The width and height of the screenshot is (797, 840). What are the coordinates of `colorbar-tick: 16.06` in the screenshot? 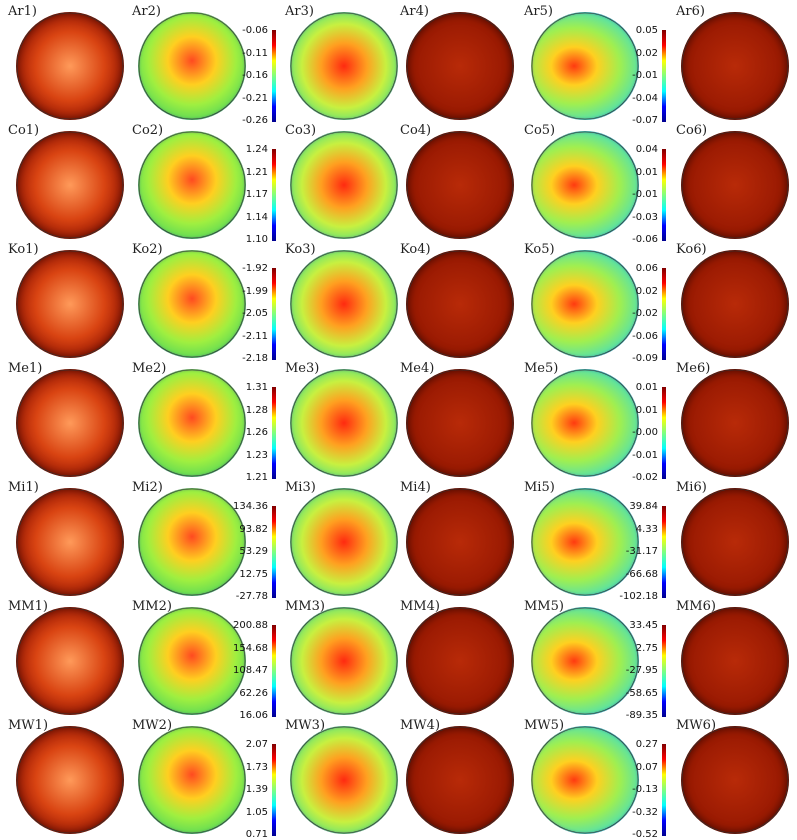 It's located at (253, 715).